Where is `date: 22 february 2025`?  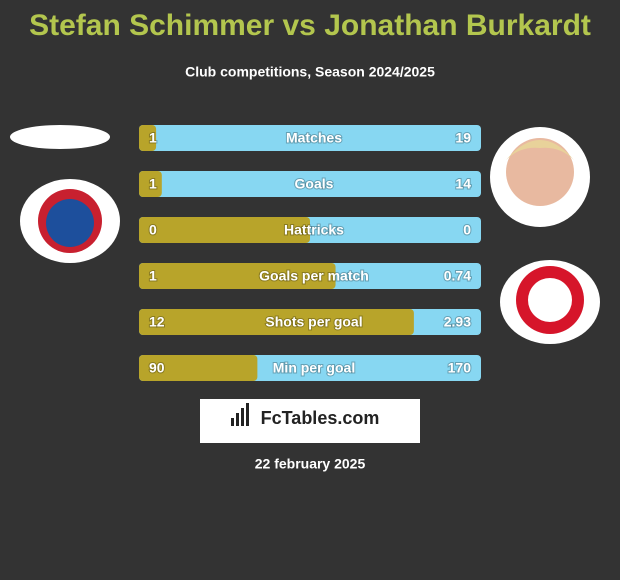 date: 22 february 2025 is located at coordinates (310, 464).